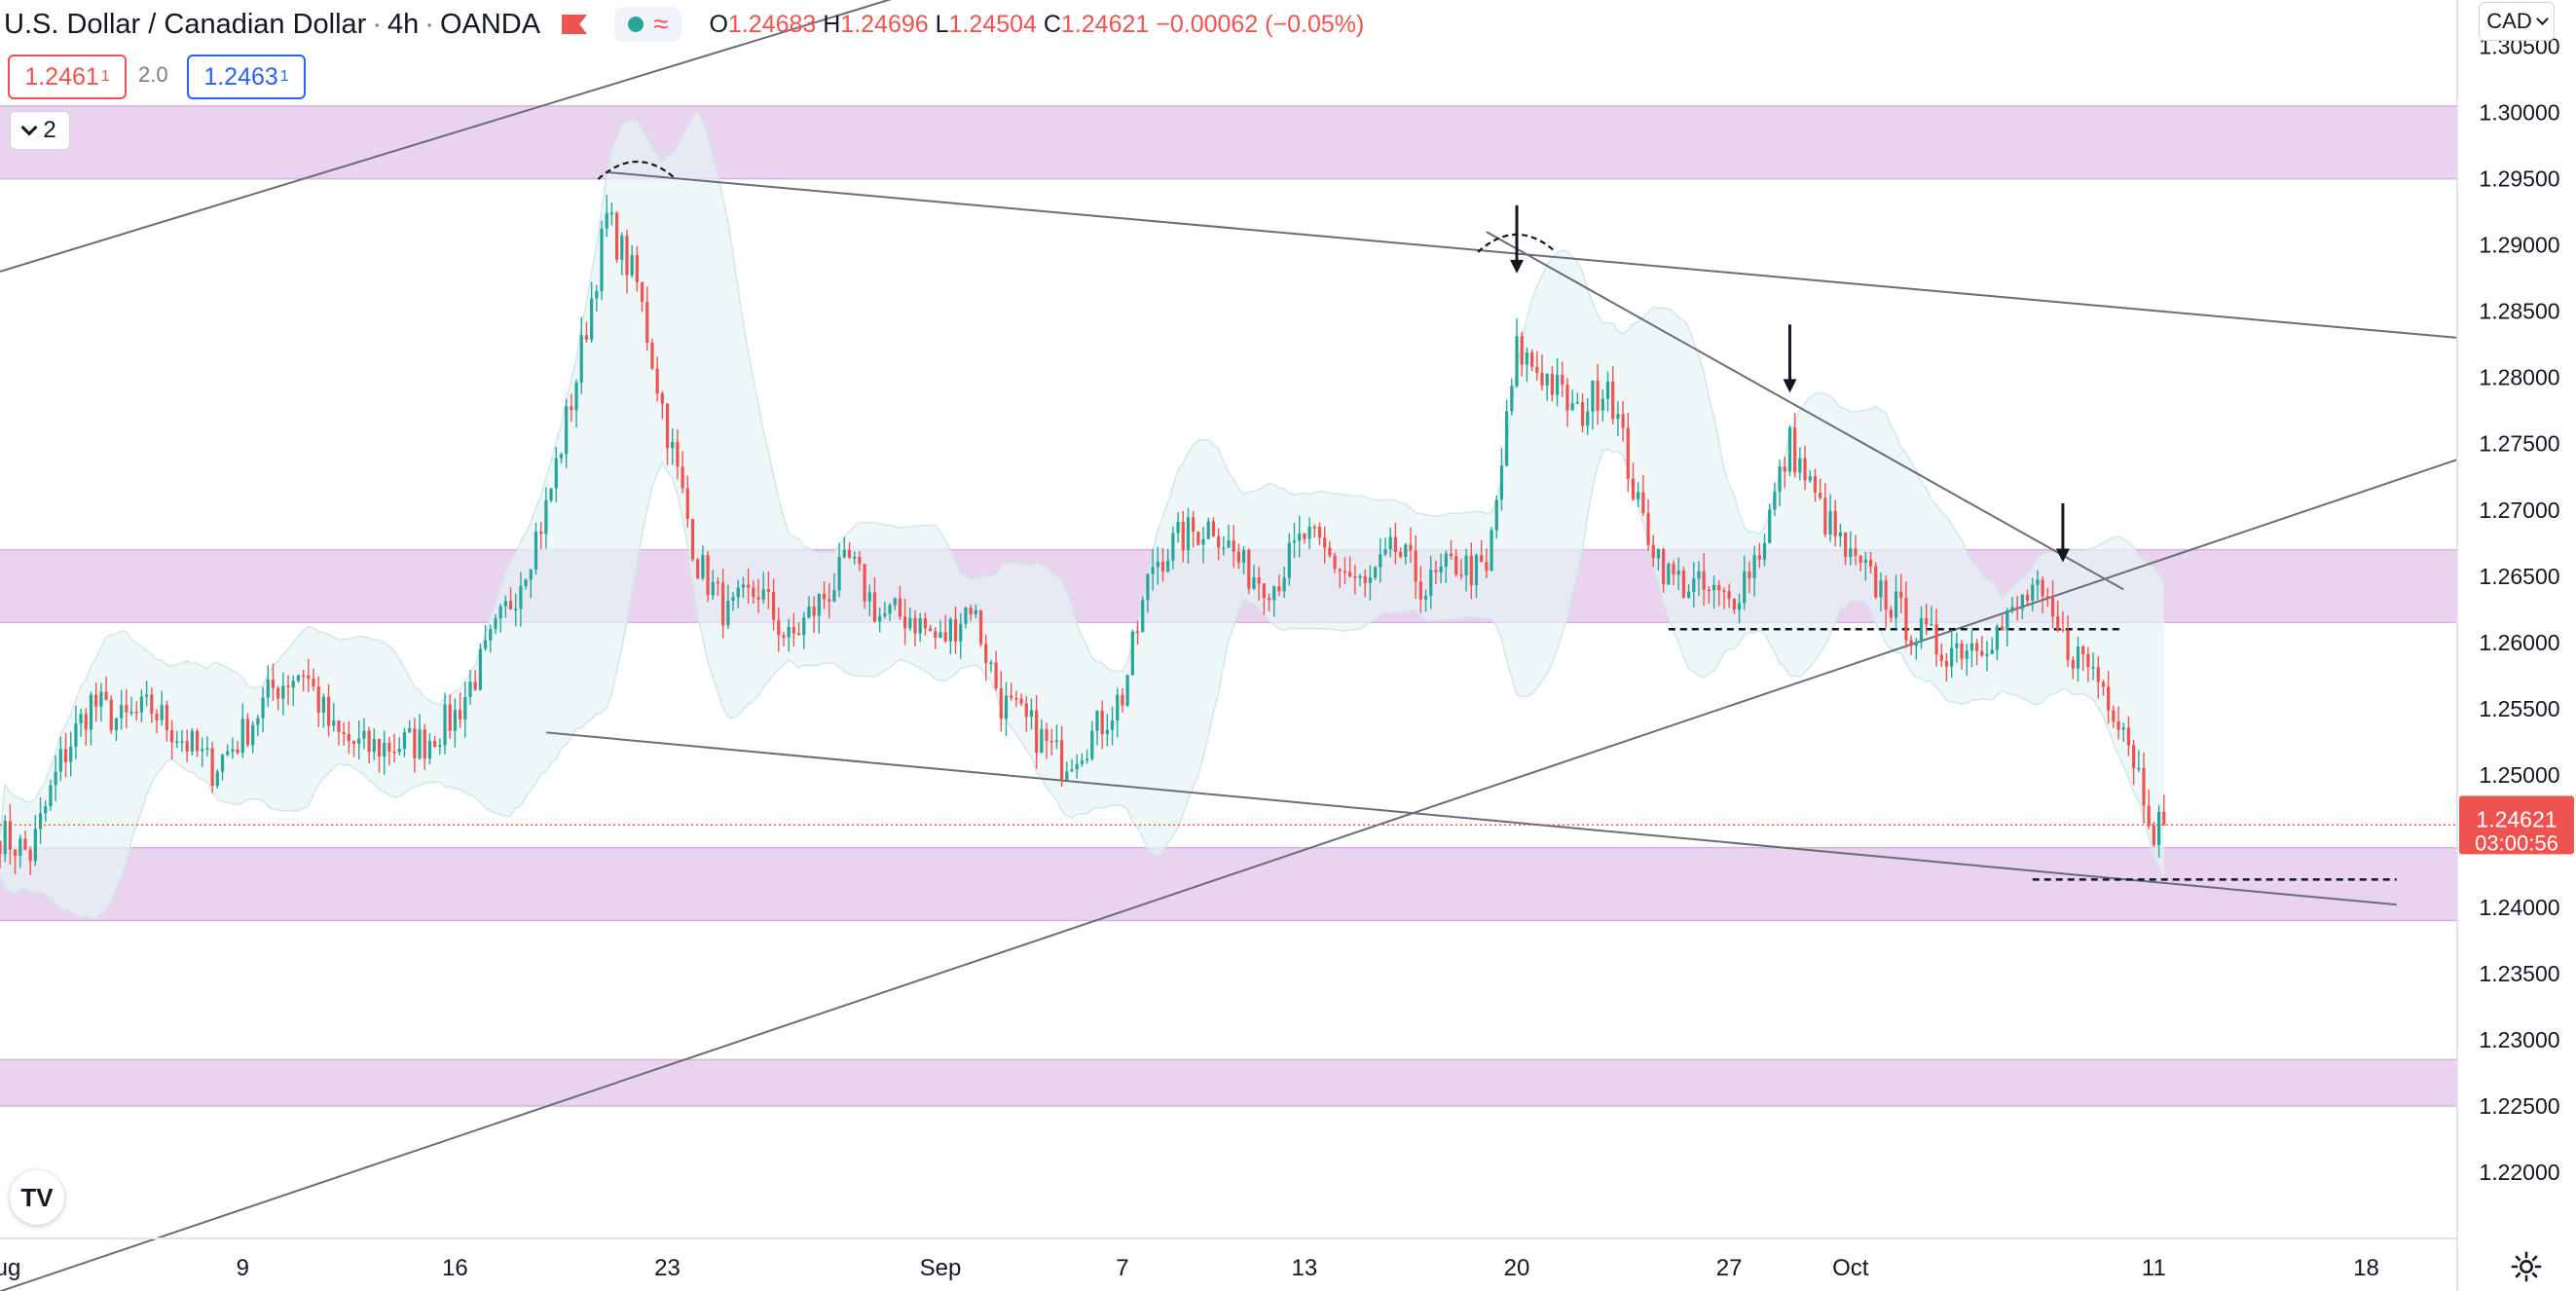 Image resolution: width=2576 pixels, height=1291 pixels. What do you see at coordinates (403, 24) in the screenshot?
I see `interval-label: 4h` at bounding box center [403, 24].